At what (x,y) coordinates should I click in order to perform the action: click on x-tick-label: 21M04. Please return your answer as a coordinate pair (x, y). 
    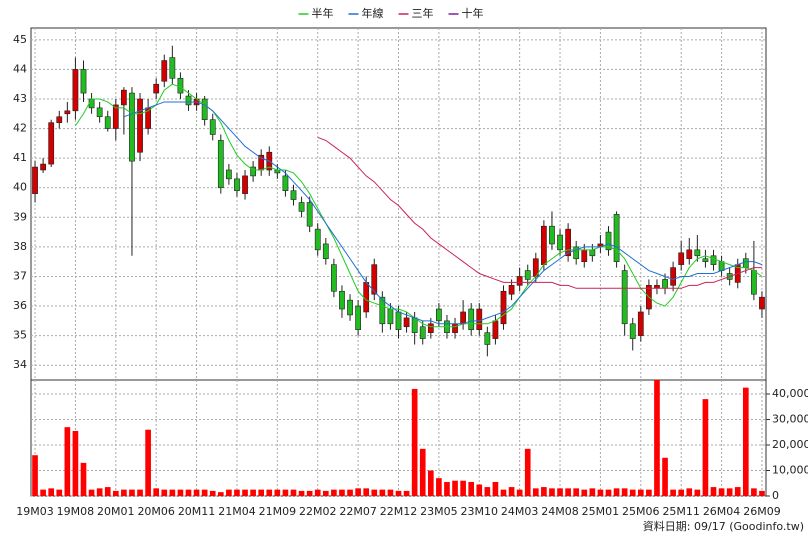
    Looking at the image, I should click on (237, 511).